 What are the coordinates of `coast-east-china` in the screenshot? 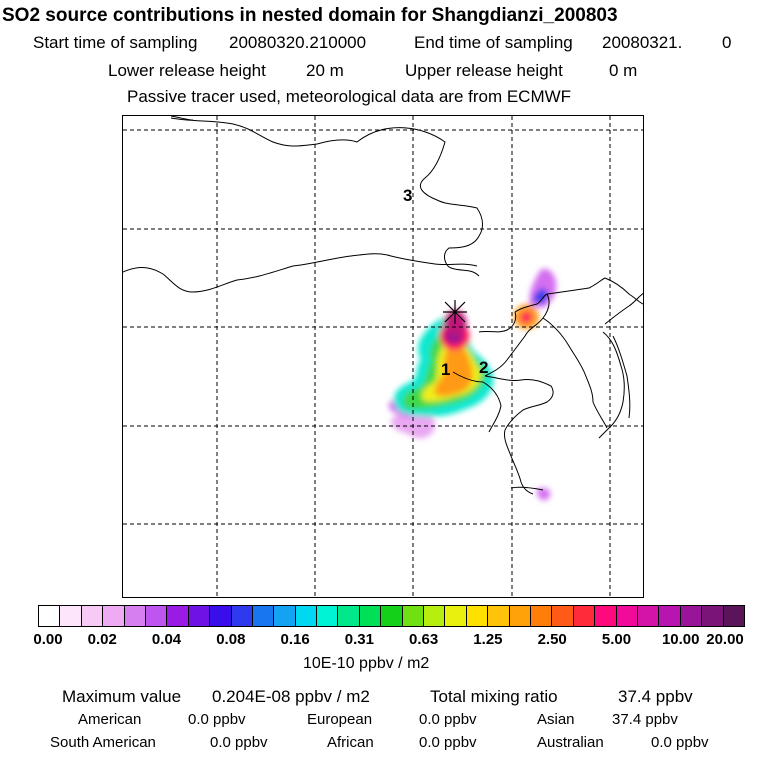 It's located at (519, 462).